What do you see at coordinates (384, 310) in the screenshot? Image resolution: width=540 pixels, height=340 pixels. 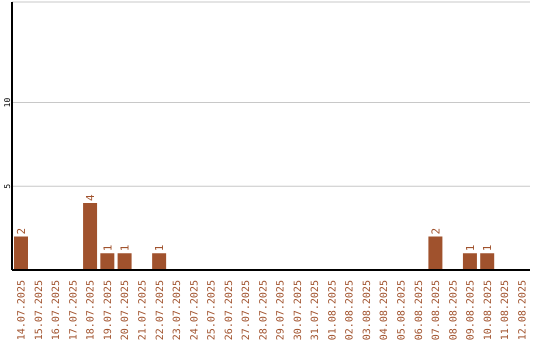 I see `x-tick-label: 04.08.2025` at bounding box center [384, 310].